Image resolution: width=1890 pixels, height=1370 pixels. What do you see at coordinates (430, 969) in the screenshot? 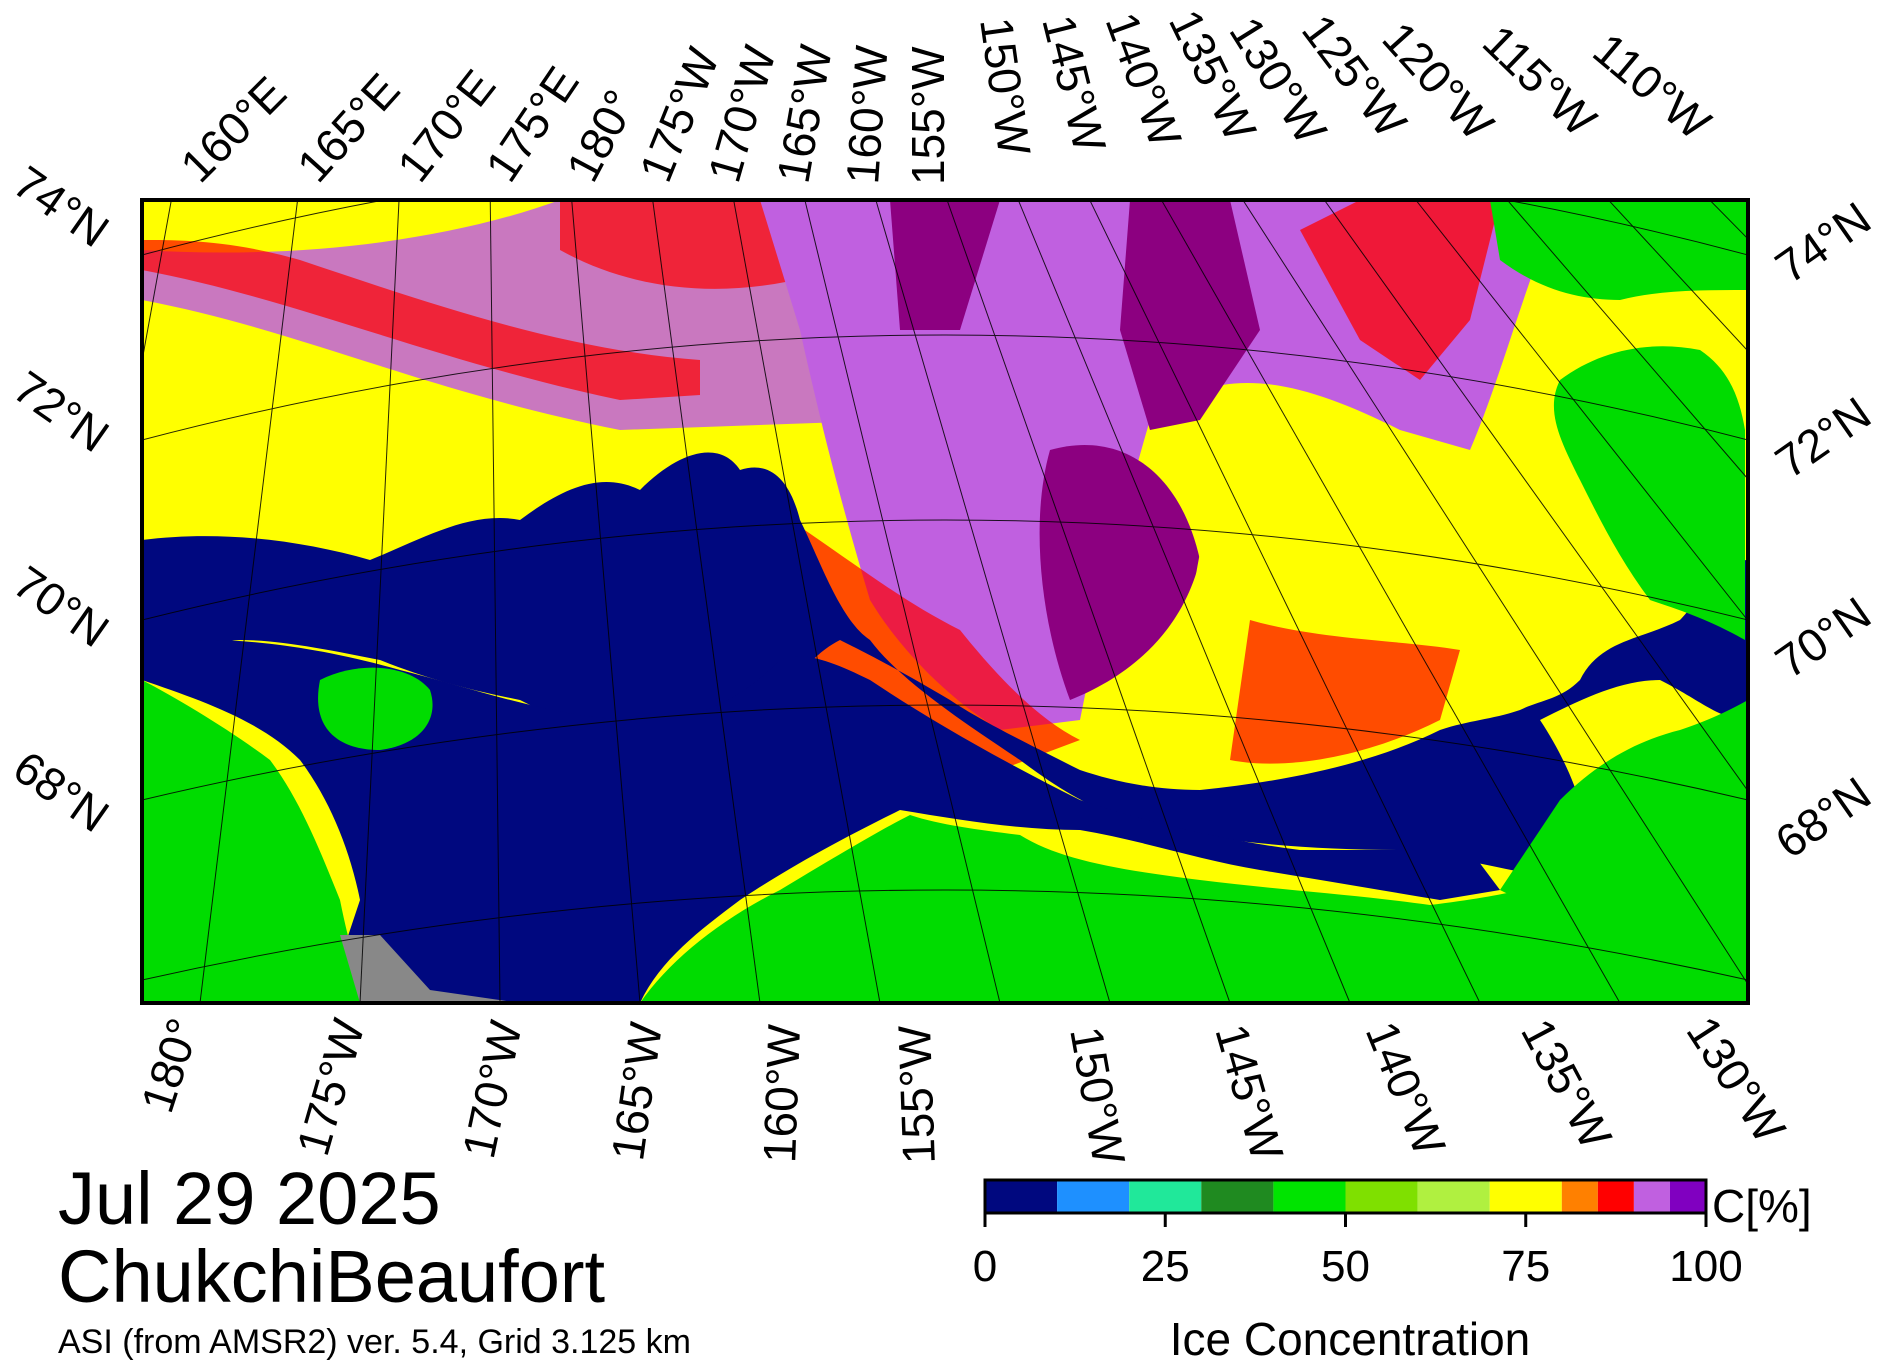
I see `no-data-region` at bounding box center [430, 969].